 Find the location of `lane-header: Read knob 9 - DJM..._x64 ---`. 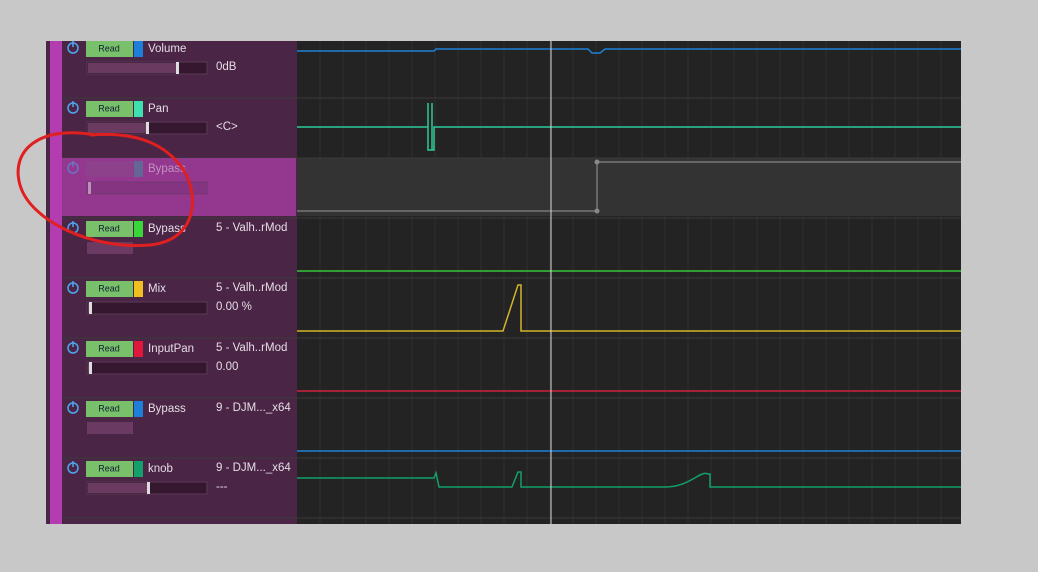

lane-header: Read knob 9 - DJM..._x64 --- is located at coordinates (179, 478).